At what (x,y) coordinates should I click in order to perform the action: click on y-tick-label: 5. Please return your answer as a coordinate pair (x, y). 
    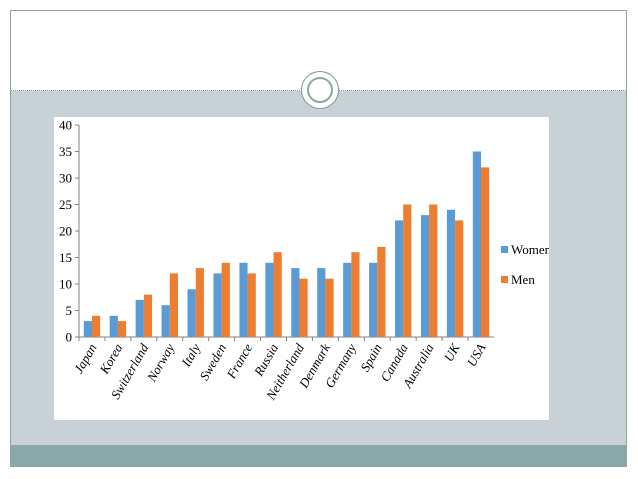
    Looking at the image, I should click on (69, 310).